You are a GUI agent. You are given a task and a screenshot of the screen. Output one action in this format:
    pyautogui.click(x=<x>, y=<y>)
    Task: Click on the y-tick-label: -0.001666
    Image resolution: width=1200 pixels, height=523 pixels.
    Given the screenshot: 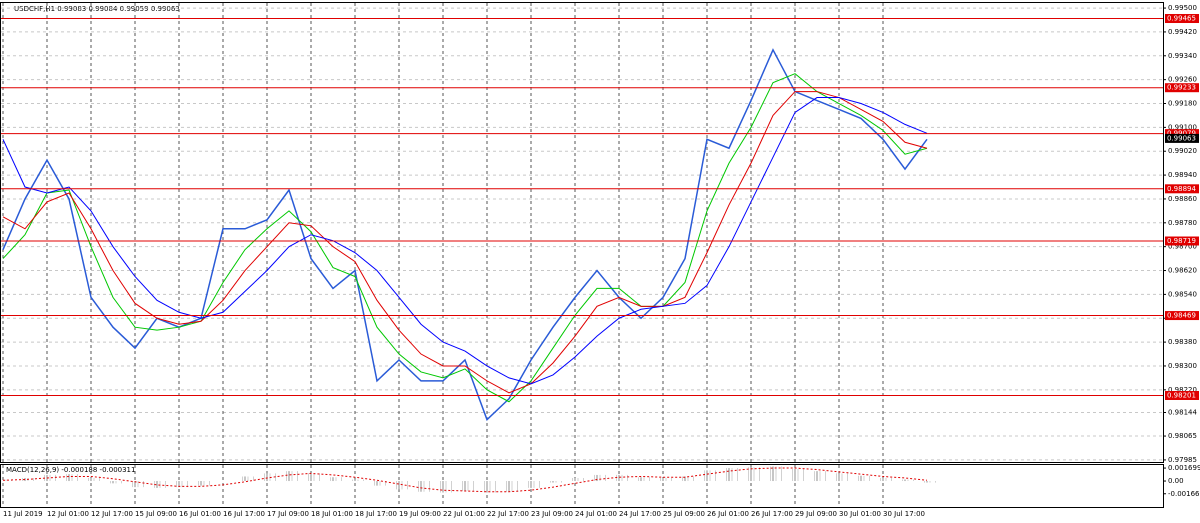 What is the action you would take?
    pyautogui.click(x=1184, y=494)
    